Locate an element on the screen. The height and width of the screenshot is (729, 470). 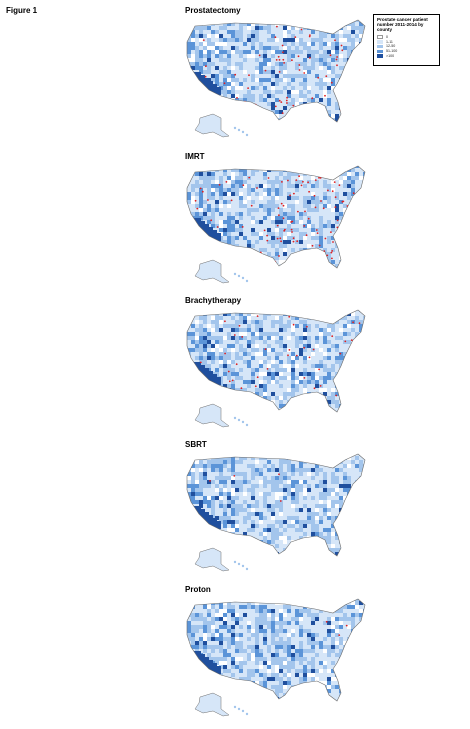
legend-item-label: 12-50 is located at coordinates (391, 46).